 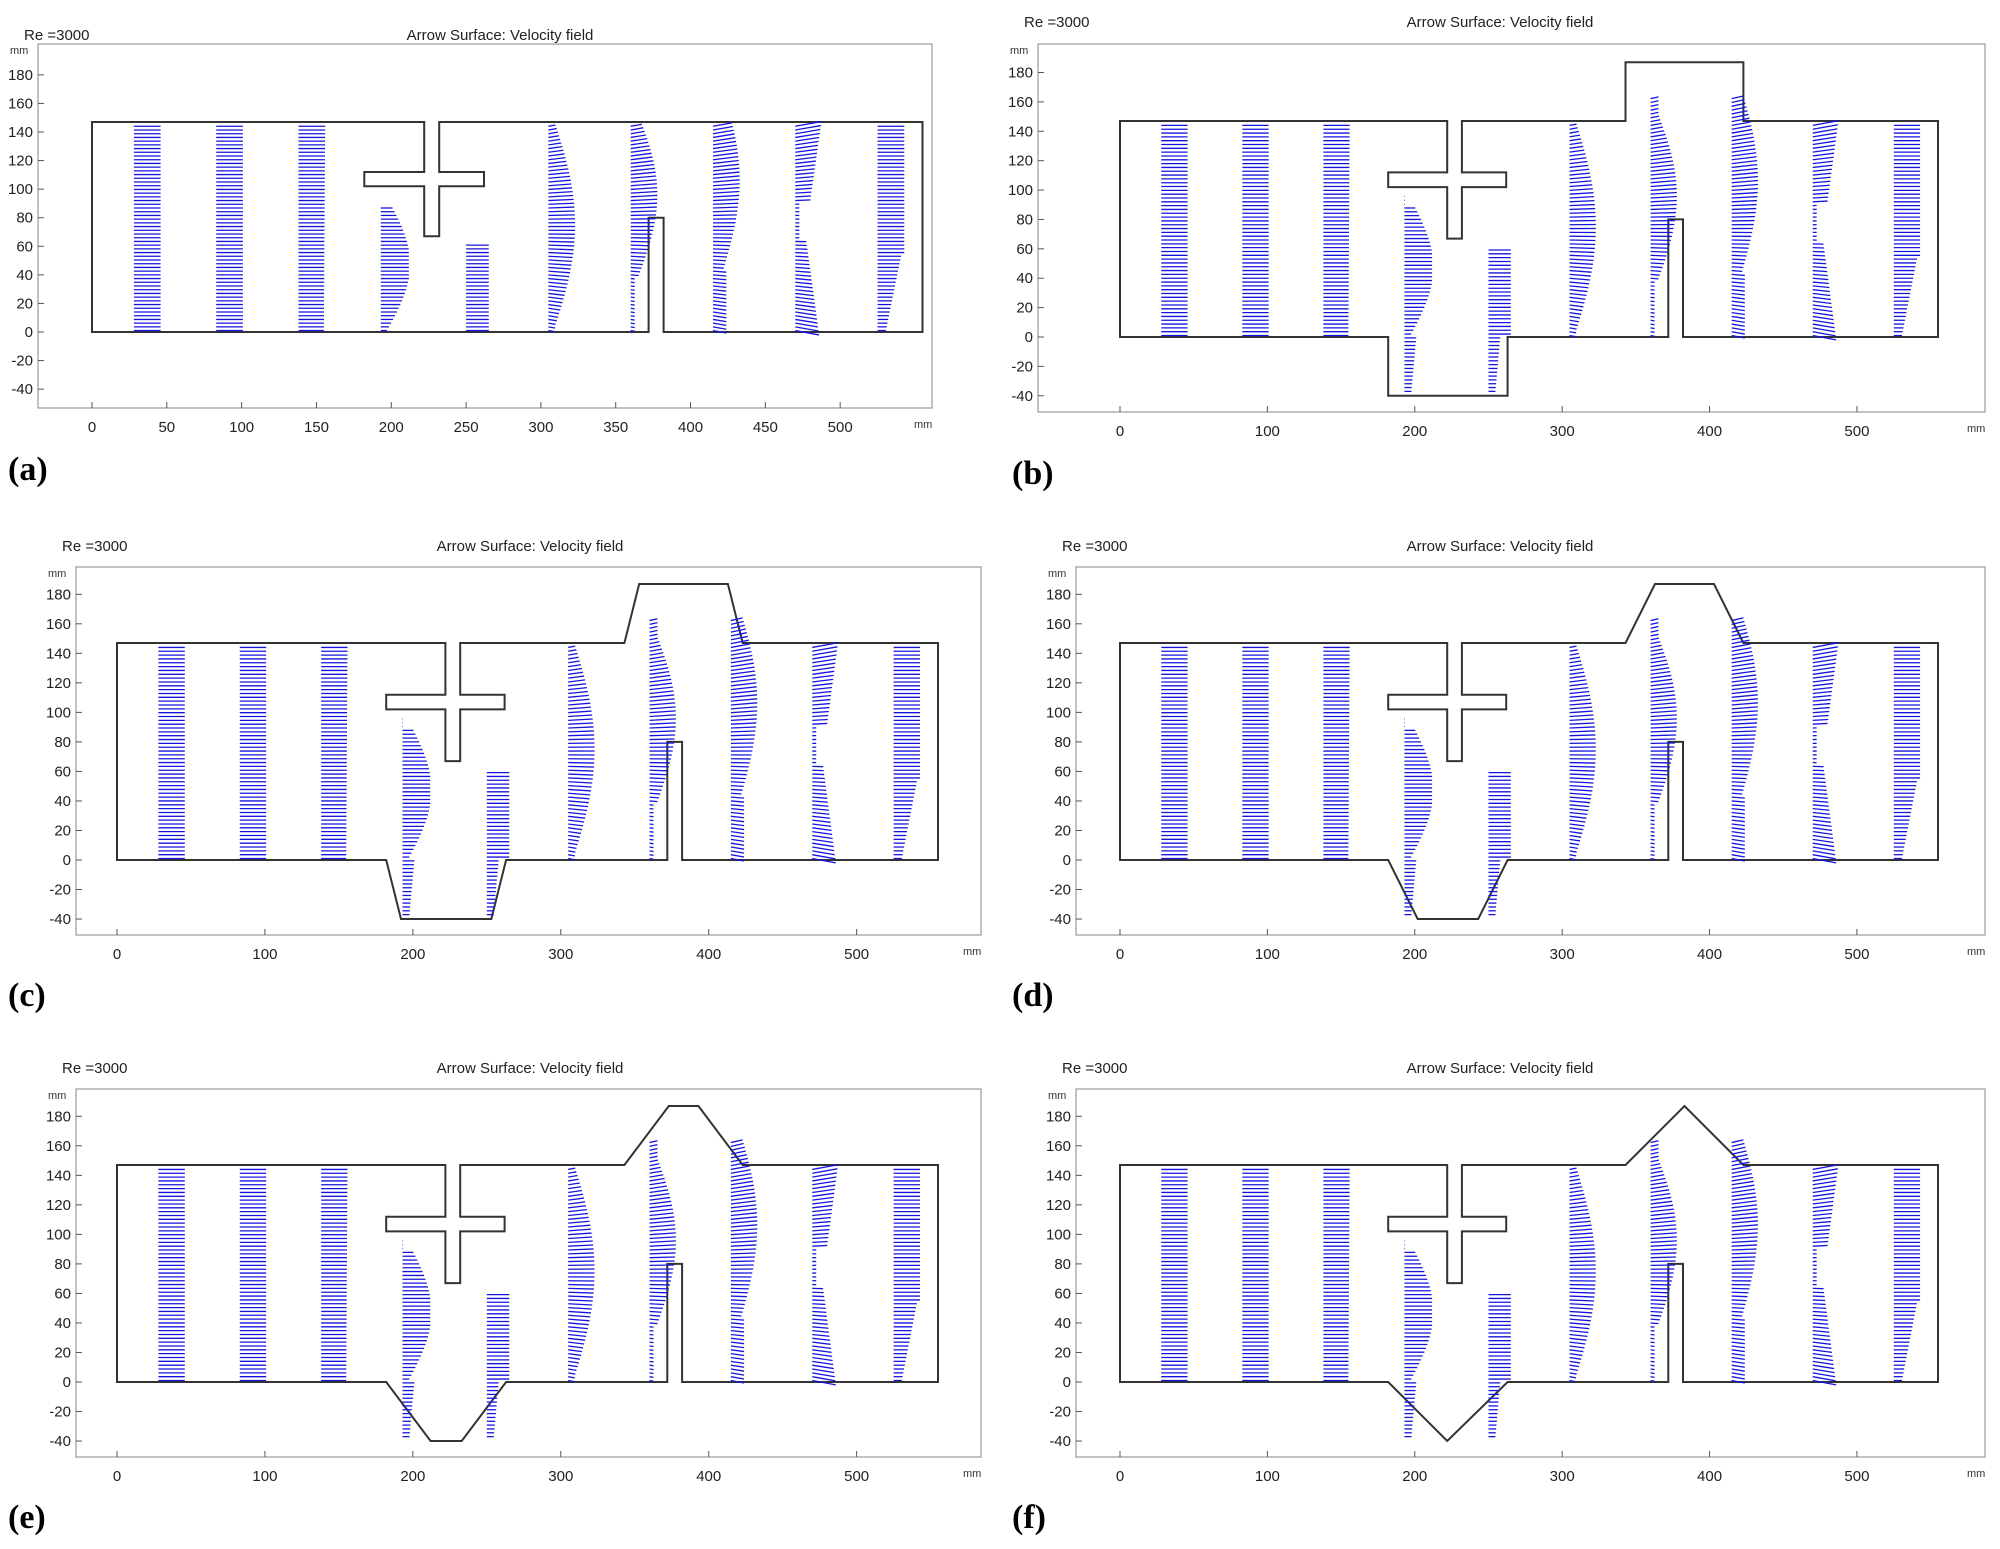 What do you see at coordinates (1062, 771) in the screenshot?
I see `y-tick-label: 60` at bounding box center [1062, 771].